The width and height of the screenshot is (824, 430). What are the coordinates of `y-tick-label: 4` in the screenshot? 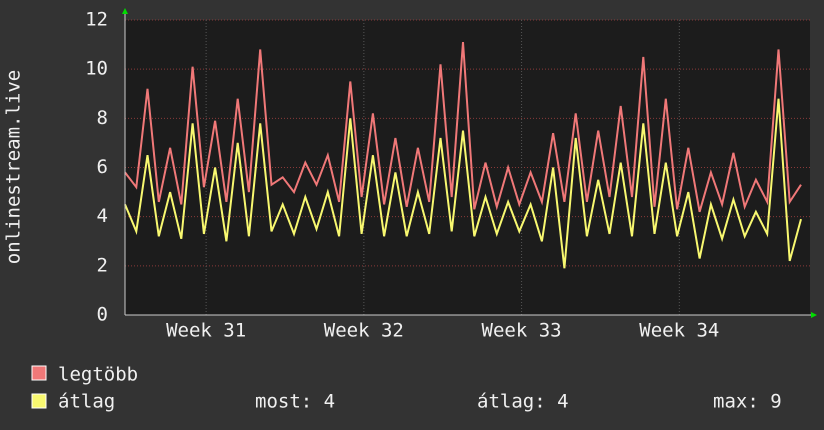 It's located at (102, 216).